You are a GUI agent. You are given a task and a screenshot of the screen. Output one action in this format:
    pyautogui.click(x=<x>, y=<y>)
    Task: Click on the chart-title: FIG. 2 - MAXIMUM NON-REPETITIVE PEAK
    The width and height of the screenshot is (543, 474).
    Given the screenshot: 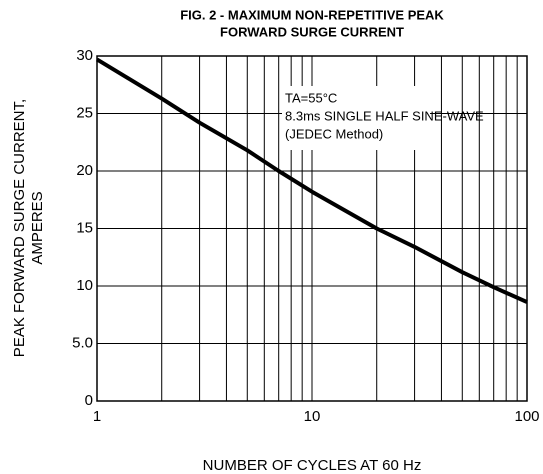 What is the action you would take?
    pyautogui.click(x=312, y=14)
    